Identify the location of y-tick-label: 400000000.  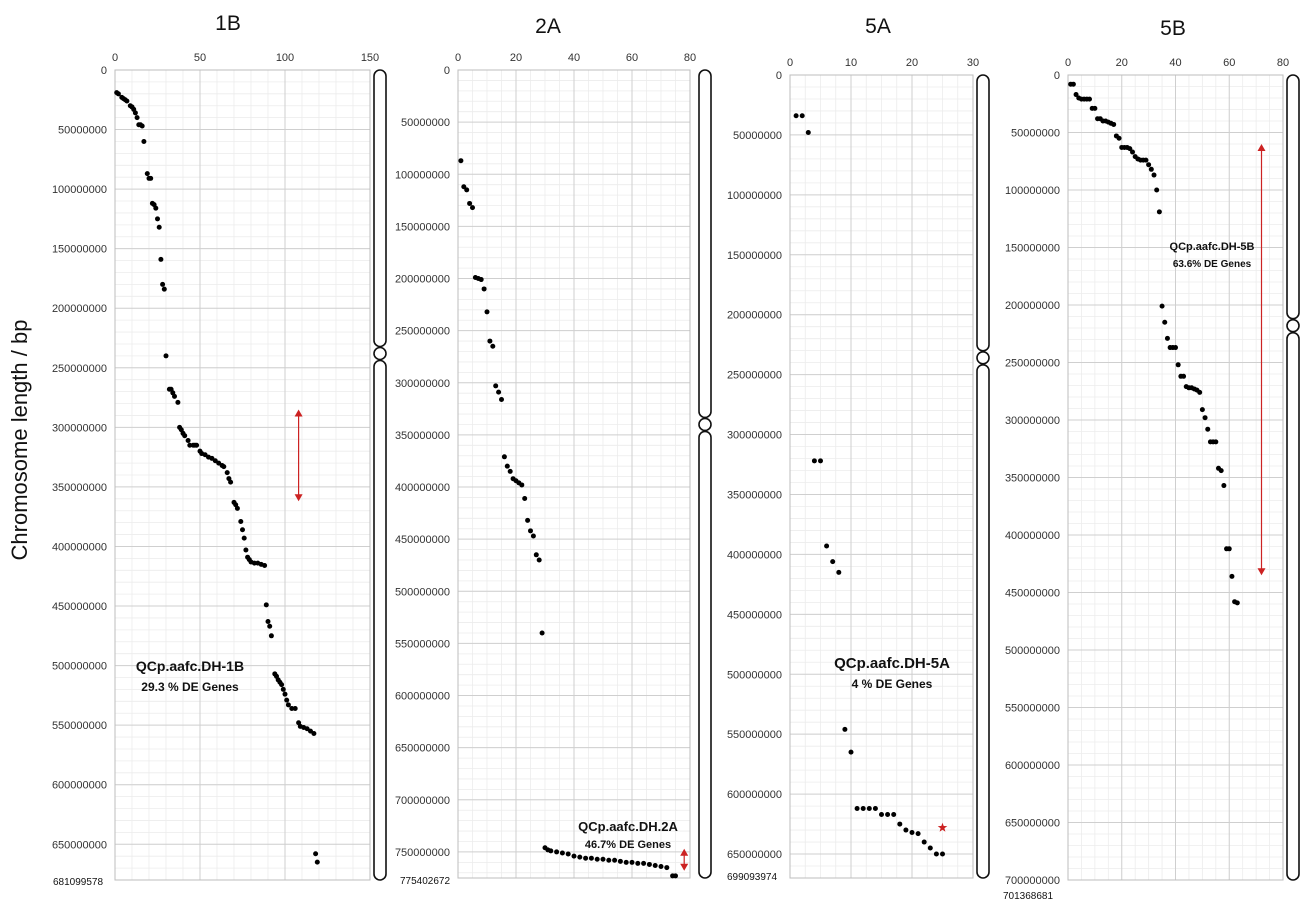
(1032, 536).